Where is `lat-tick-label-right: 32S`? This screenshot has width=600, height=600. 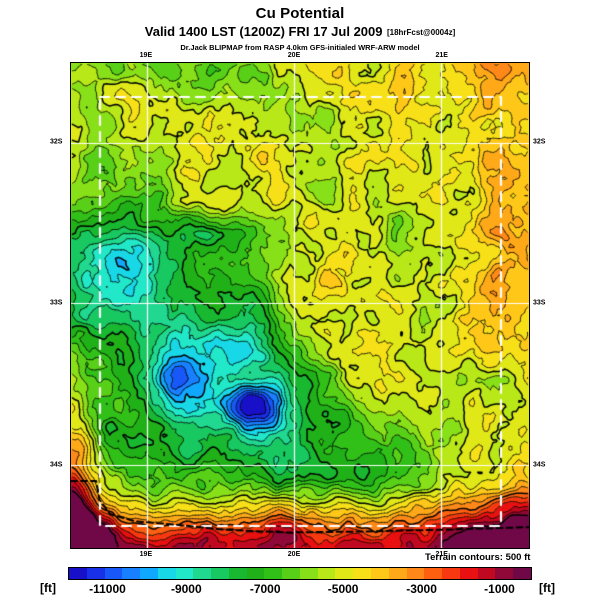
lat-tick-label-right: 32S is located at coordinates (539, 142).